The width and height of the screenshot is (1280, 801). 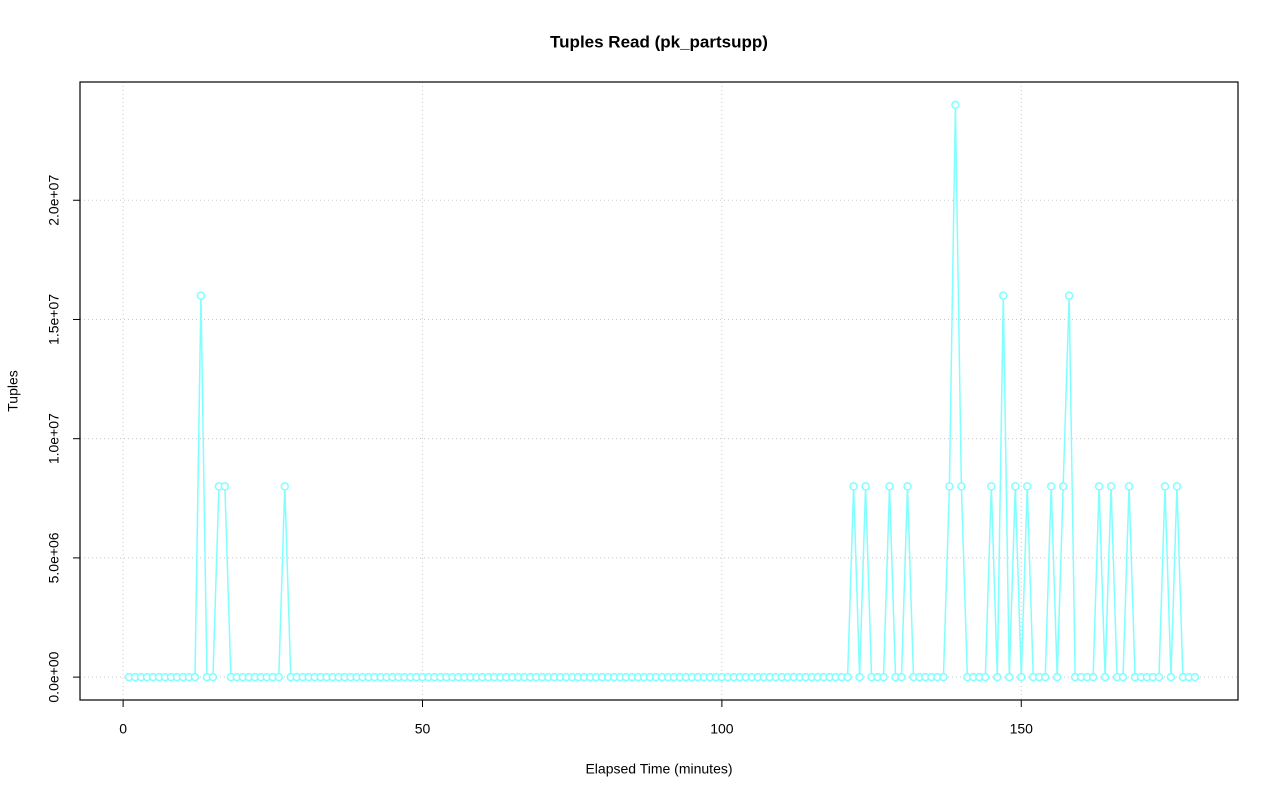 I want to click on y-tick-label: 0.0e+00, so click(x=54, y=676).